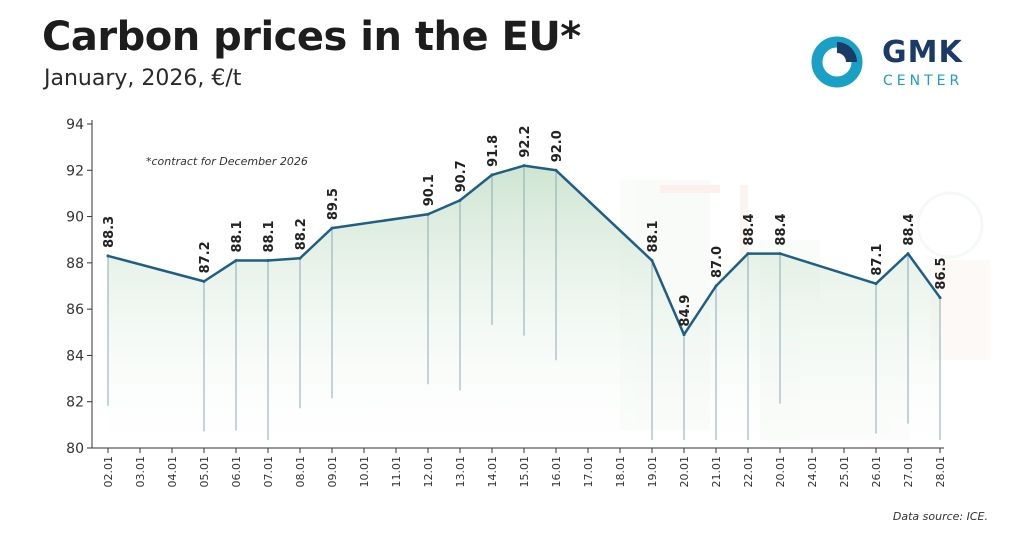  I want to click on x-tick-label: 18.01, so click(620, 472).